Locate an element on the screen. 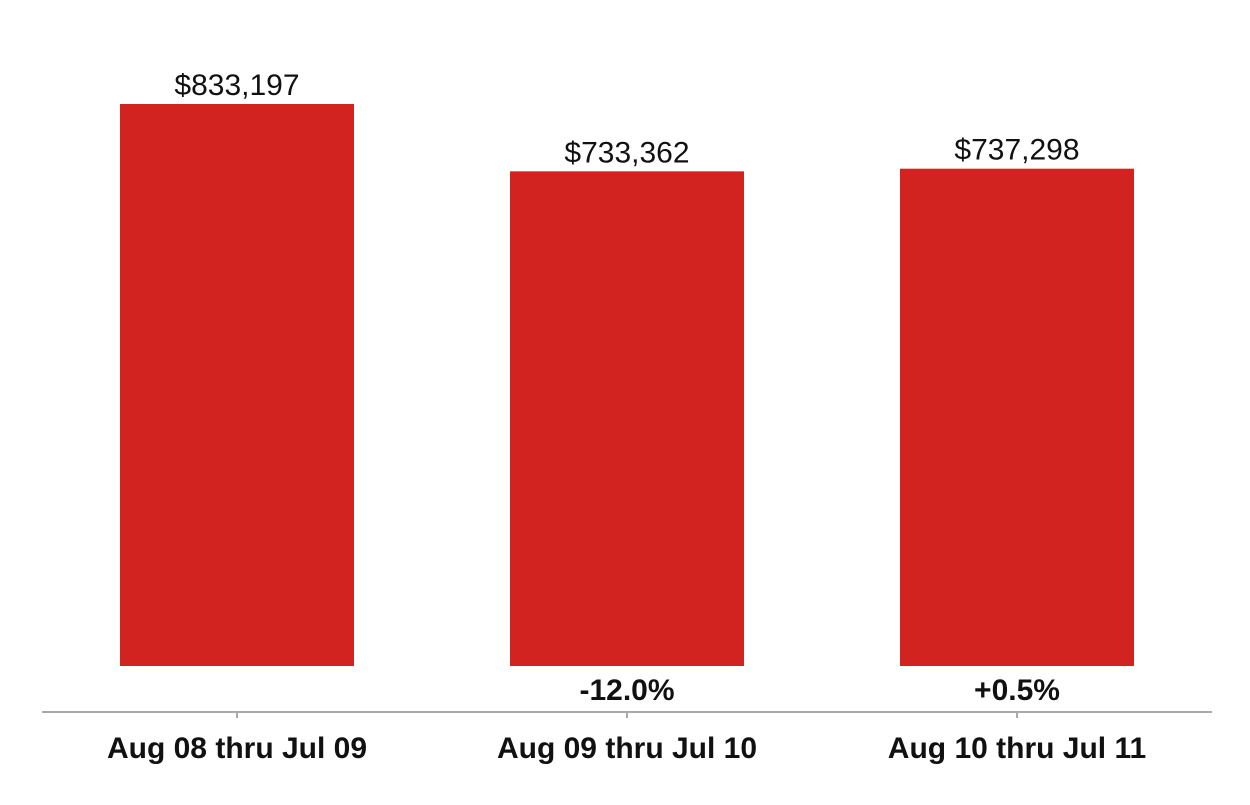 The width and height of the screenshot is (1250, 805). value-label-3: $737,298 is located at coordinates (1016, 150).